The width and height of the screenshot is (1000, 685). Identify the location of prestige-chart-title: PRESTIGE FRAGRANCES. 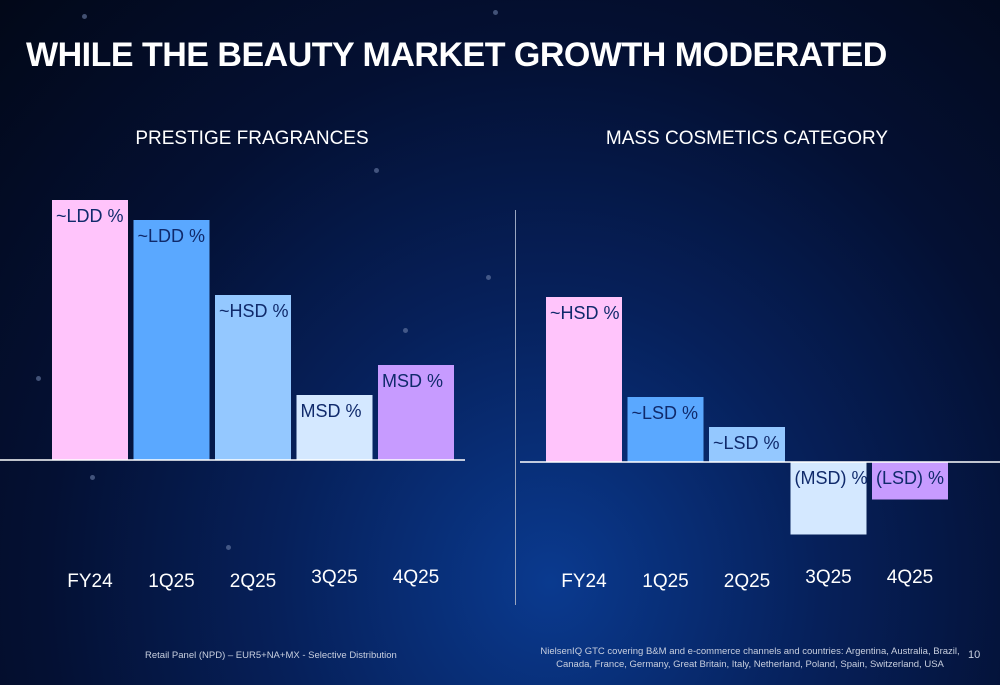
(252, 138).